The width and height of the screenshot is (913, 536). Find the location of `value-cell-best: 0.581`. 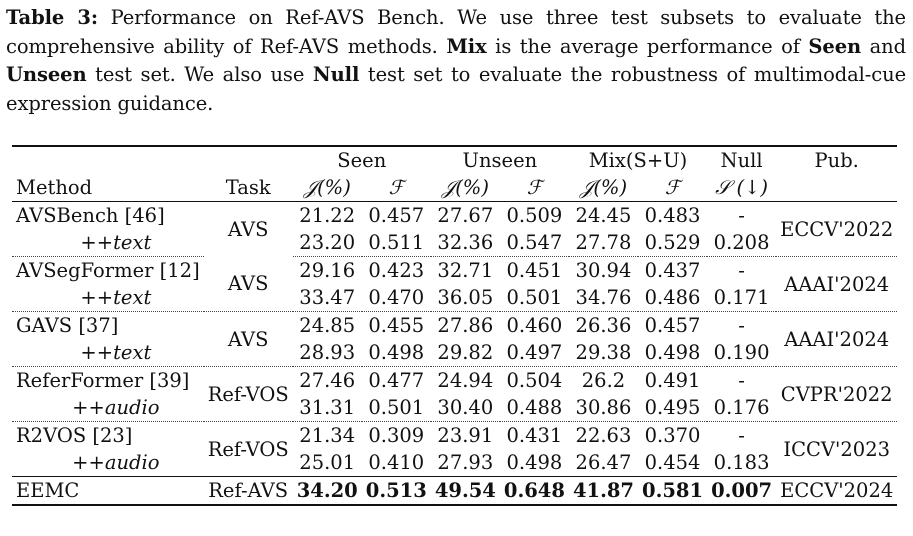

value-cell-best: 0.581 is located at coordinates (673, 491).